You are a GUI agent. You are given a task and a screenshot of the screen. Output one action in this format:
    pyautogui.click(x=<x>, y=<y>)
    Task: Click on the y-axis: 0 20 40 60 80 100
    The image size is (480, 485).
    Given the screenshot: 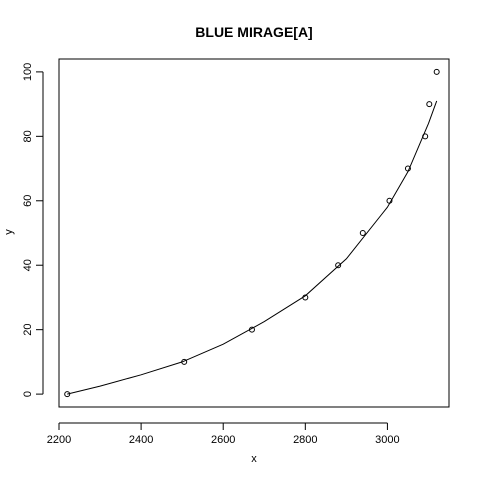 What is the action you would take?
    pyautogui.click(x=33, y=230)
    